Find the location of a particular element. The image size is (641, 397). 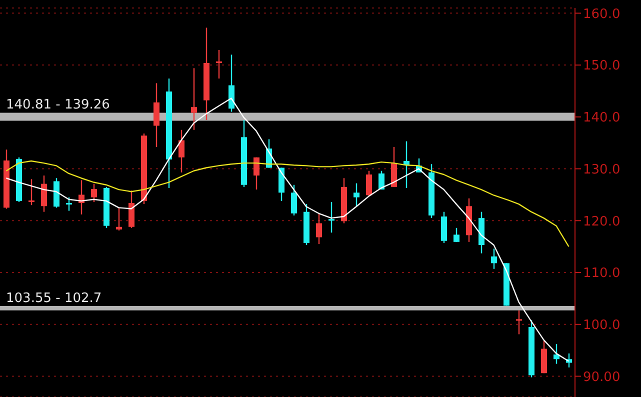

y-tick-label: 160.0 is located at coordinates (601, 14).